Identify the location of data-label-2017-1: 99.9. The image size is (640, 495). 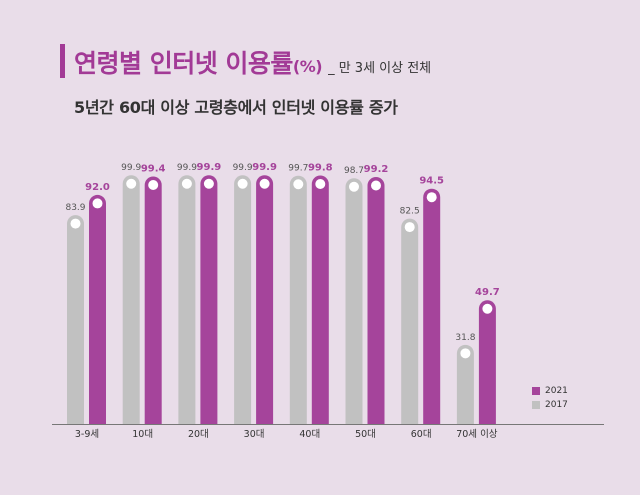
(131, 168).